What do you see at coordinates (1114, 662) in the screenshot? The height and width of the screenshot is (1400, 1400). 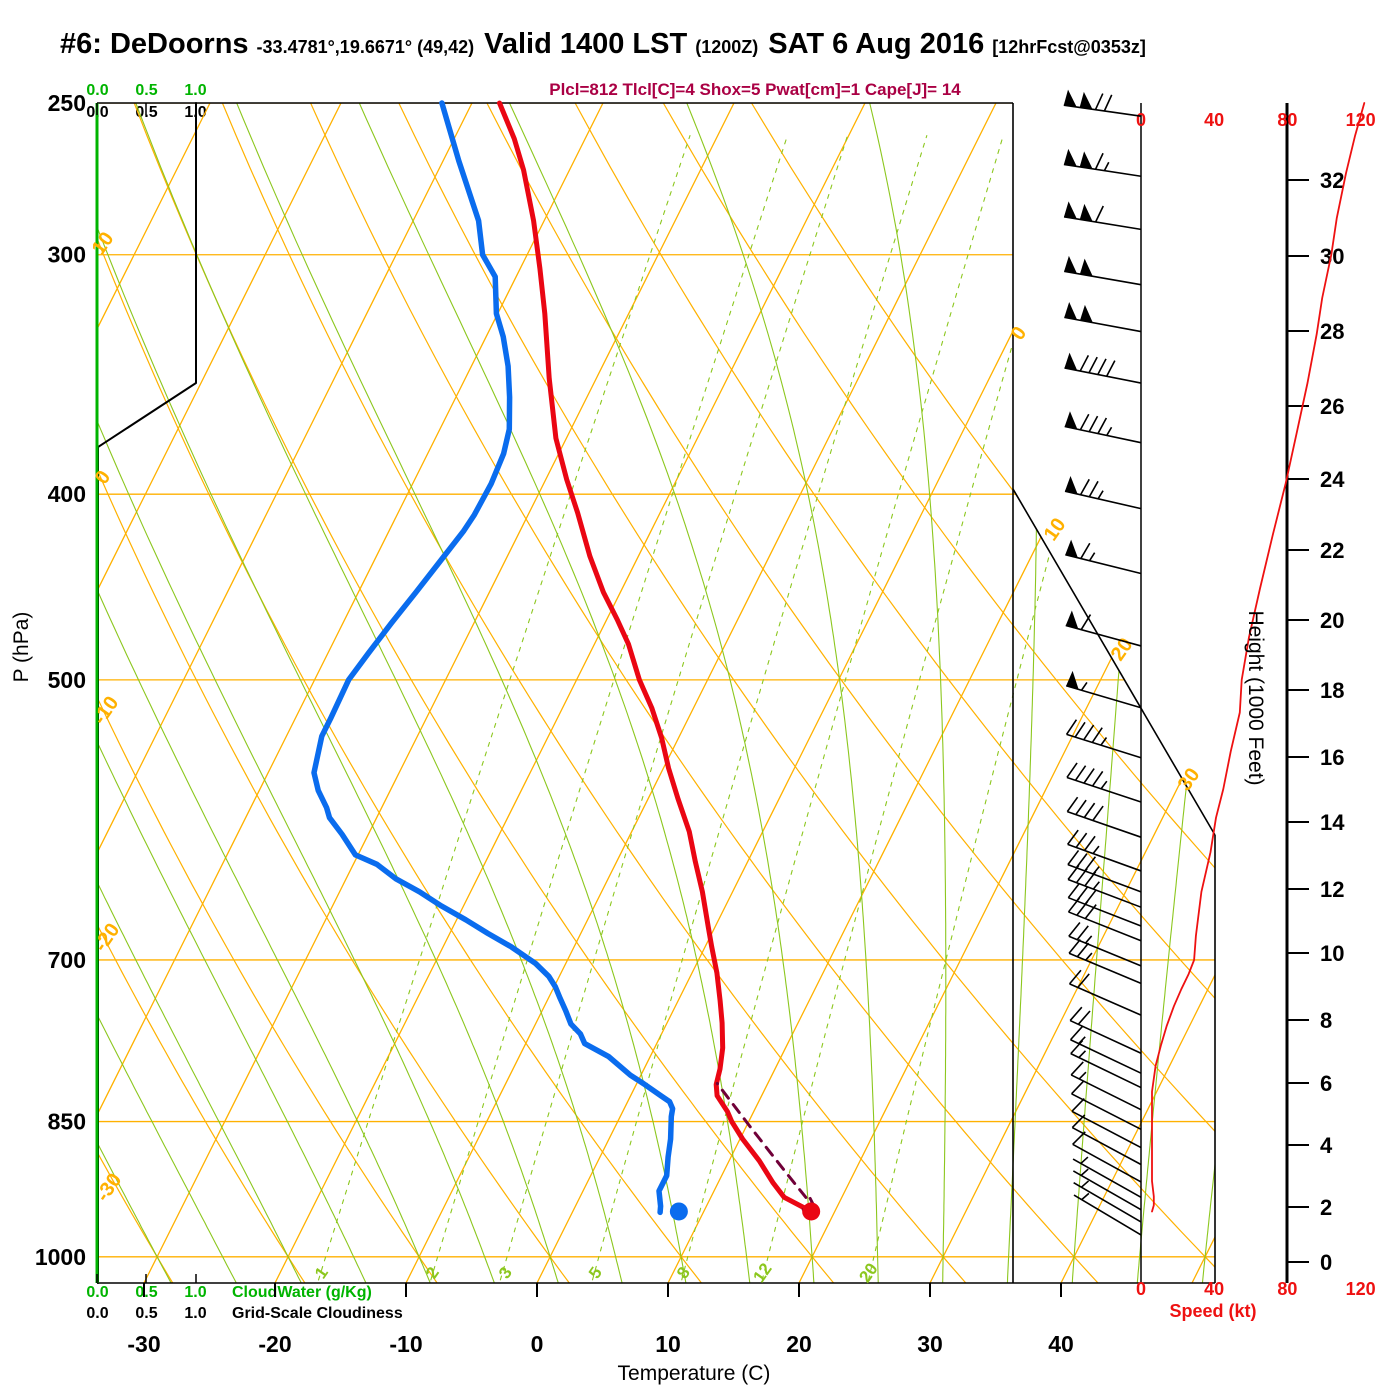 I see `height-reference-diagonal` at bounding box center [1114, 662].